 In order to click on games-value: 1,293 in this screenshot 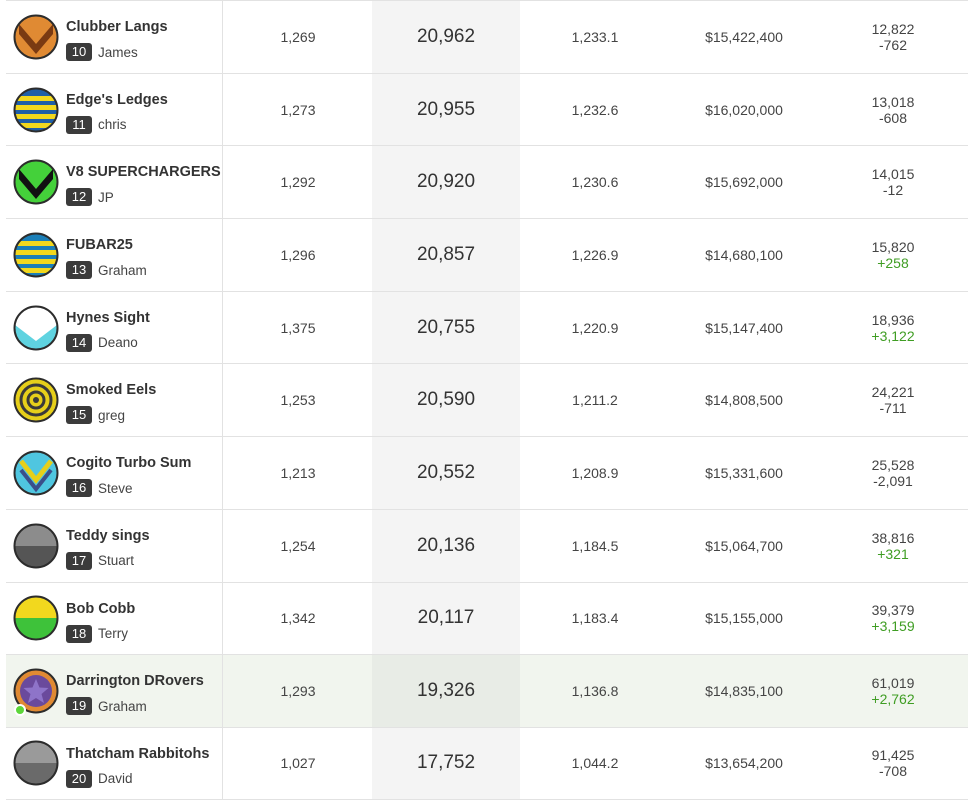, I will do `click(298, 691)`.